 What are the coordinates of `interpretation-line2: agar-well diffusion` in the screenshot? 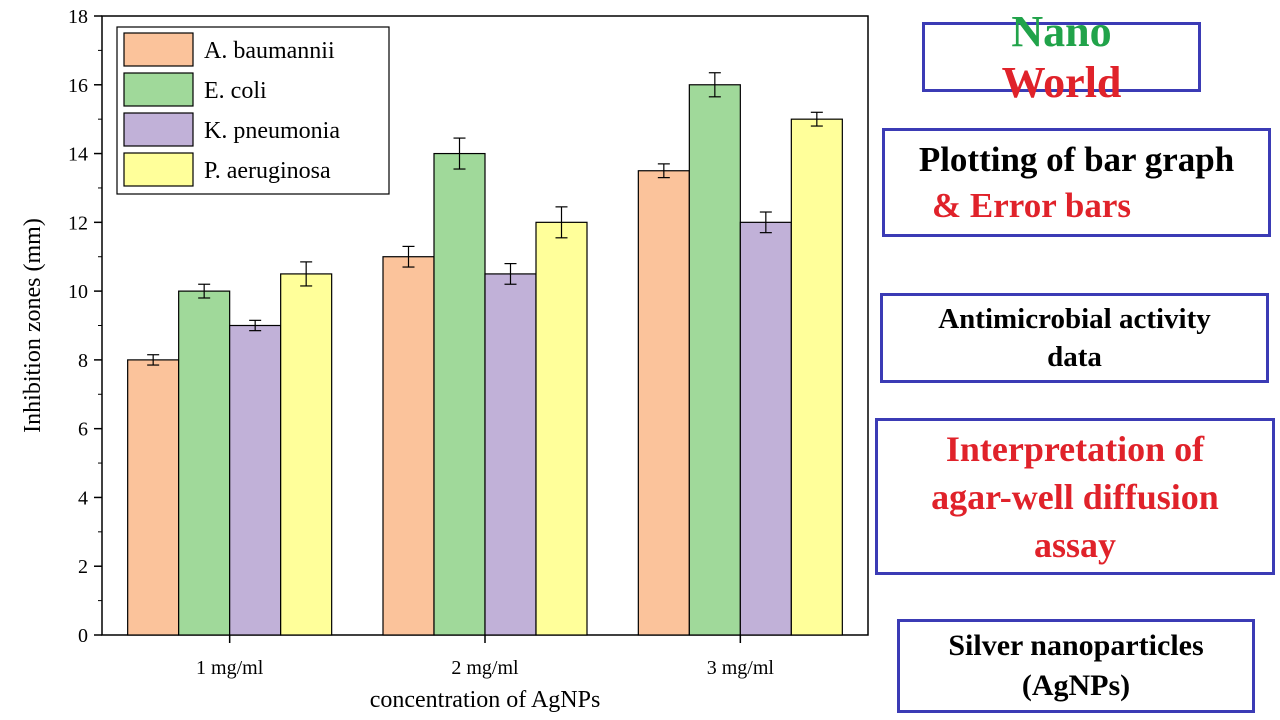 It's located at (1075, 496).